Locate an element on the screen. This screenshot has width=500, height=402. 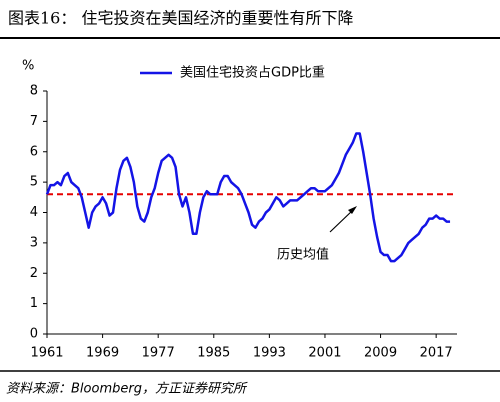
mean-label: 历史均值 is located at coordinates (303, 255).